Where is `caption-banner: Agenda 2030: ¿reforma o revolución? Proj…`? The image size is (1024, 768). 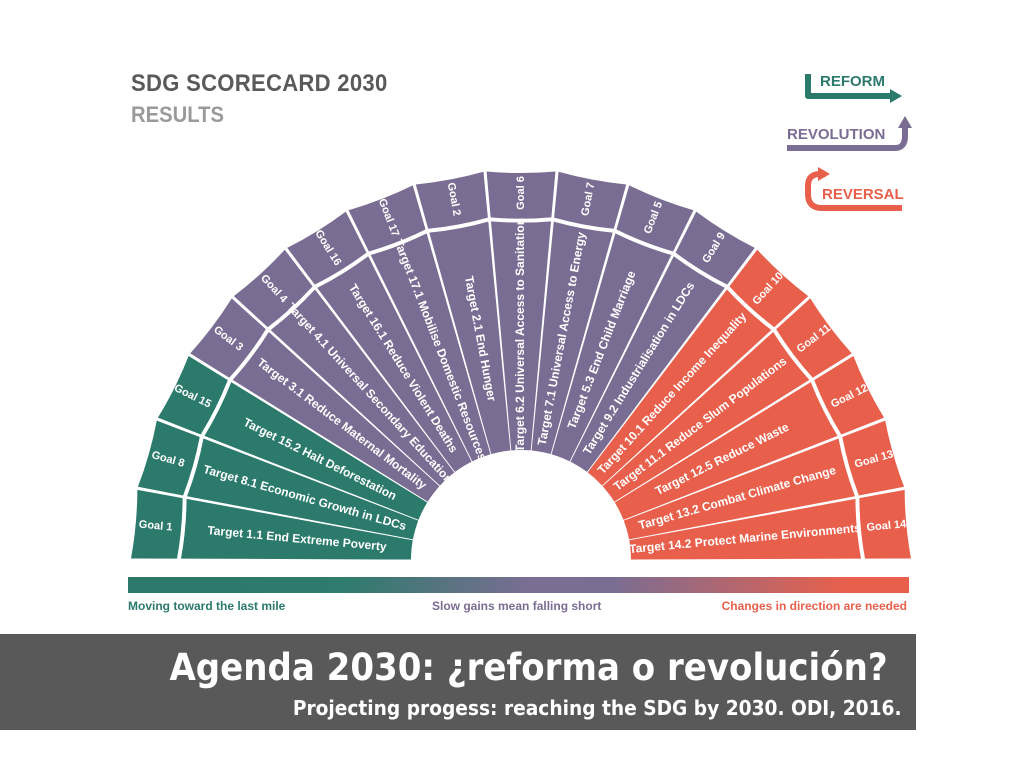 caption-banner: Agenda 2030: ¿reforma o revolución? Proj… is located at coordinates (458, 682).